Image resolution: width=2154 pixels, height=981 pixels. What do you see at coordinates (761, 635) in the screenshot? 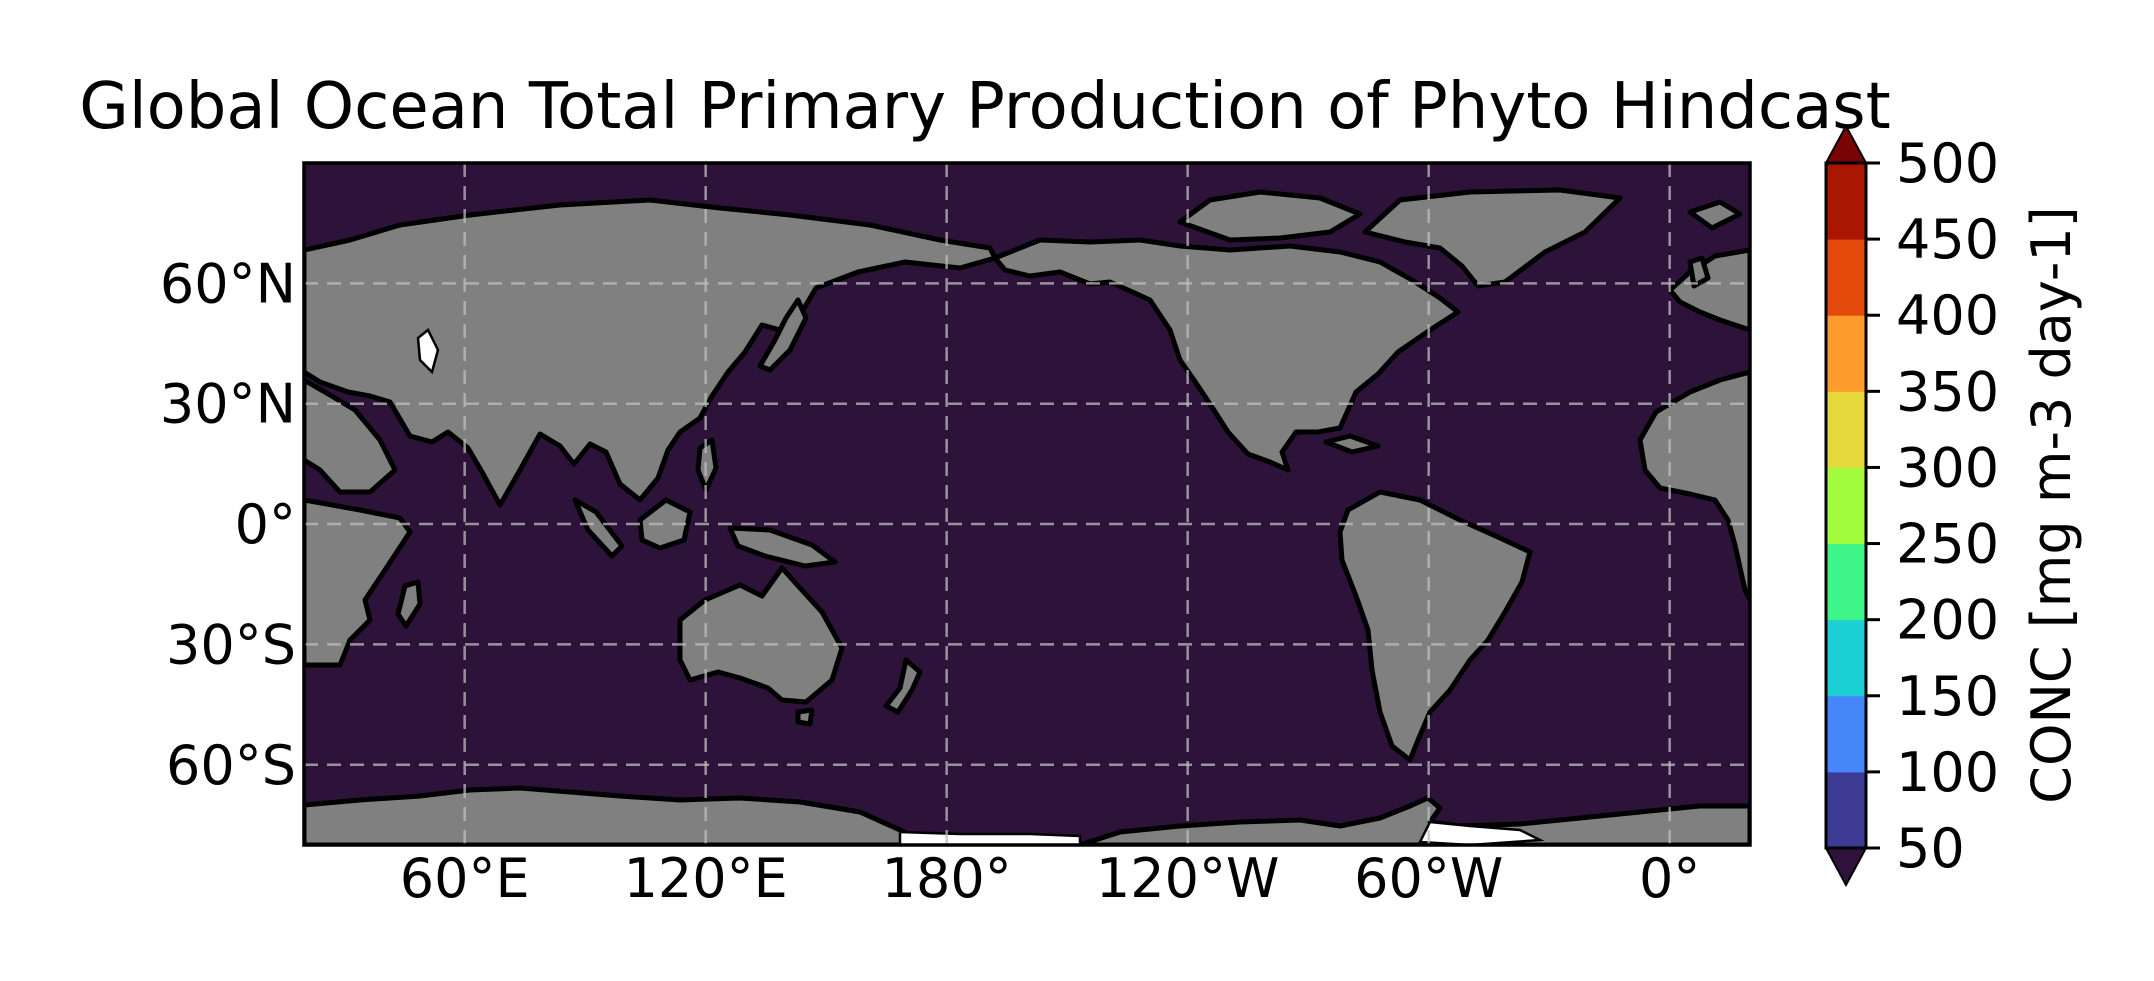
I see `land-australia` at bounding box center [761, 635].